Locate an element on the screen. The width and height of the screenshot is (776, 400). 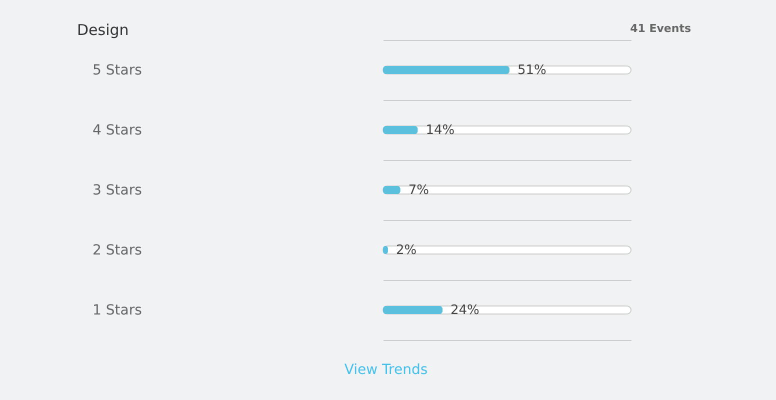
text: Design is located at coordinates (103, 30).